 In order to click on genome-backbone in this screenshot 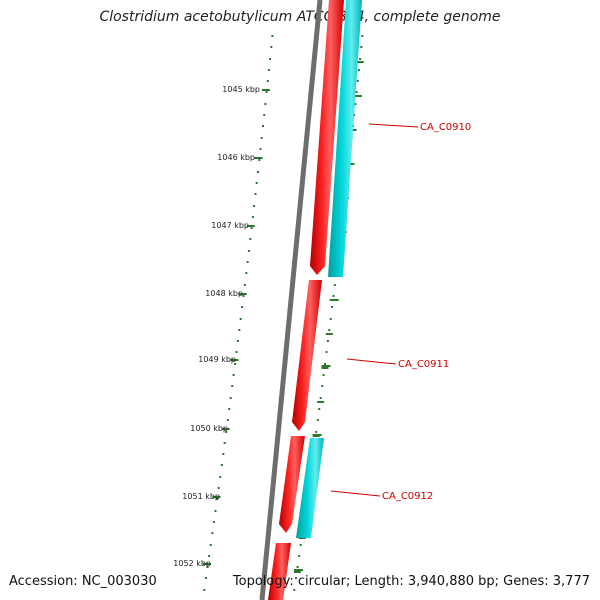, I will do `click(291, 300)`.